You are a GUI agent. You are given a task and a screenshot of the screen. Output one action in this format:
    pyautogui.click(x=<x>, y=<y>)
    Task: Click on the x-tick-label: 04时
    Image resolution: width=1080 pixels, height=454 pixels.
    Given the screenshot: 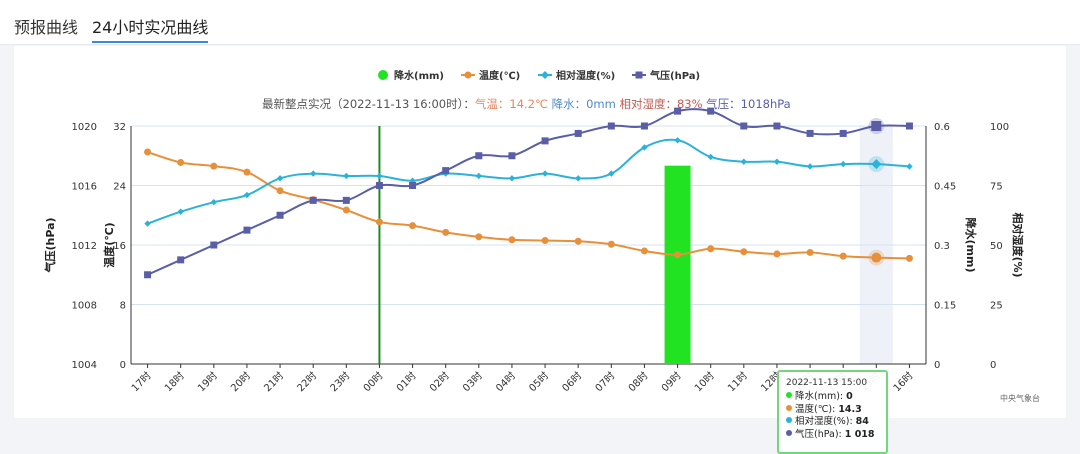 What is the action you would take?
    pyautogui.click(x=505, y=382)
    